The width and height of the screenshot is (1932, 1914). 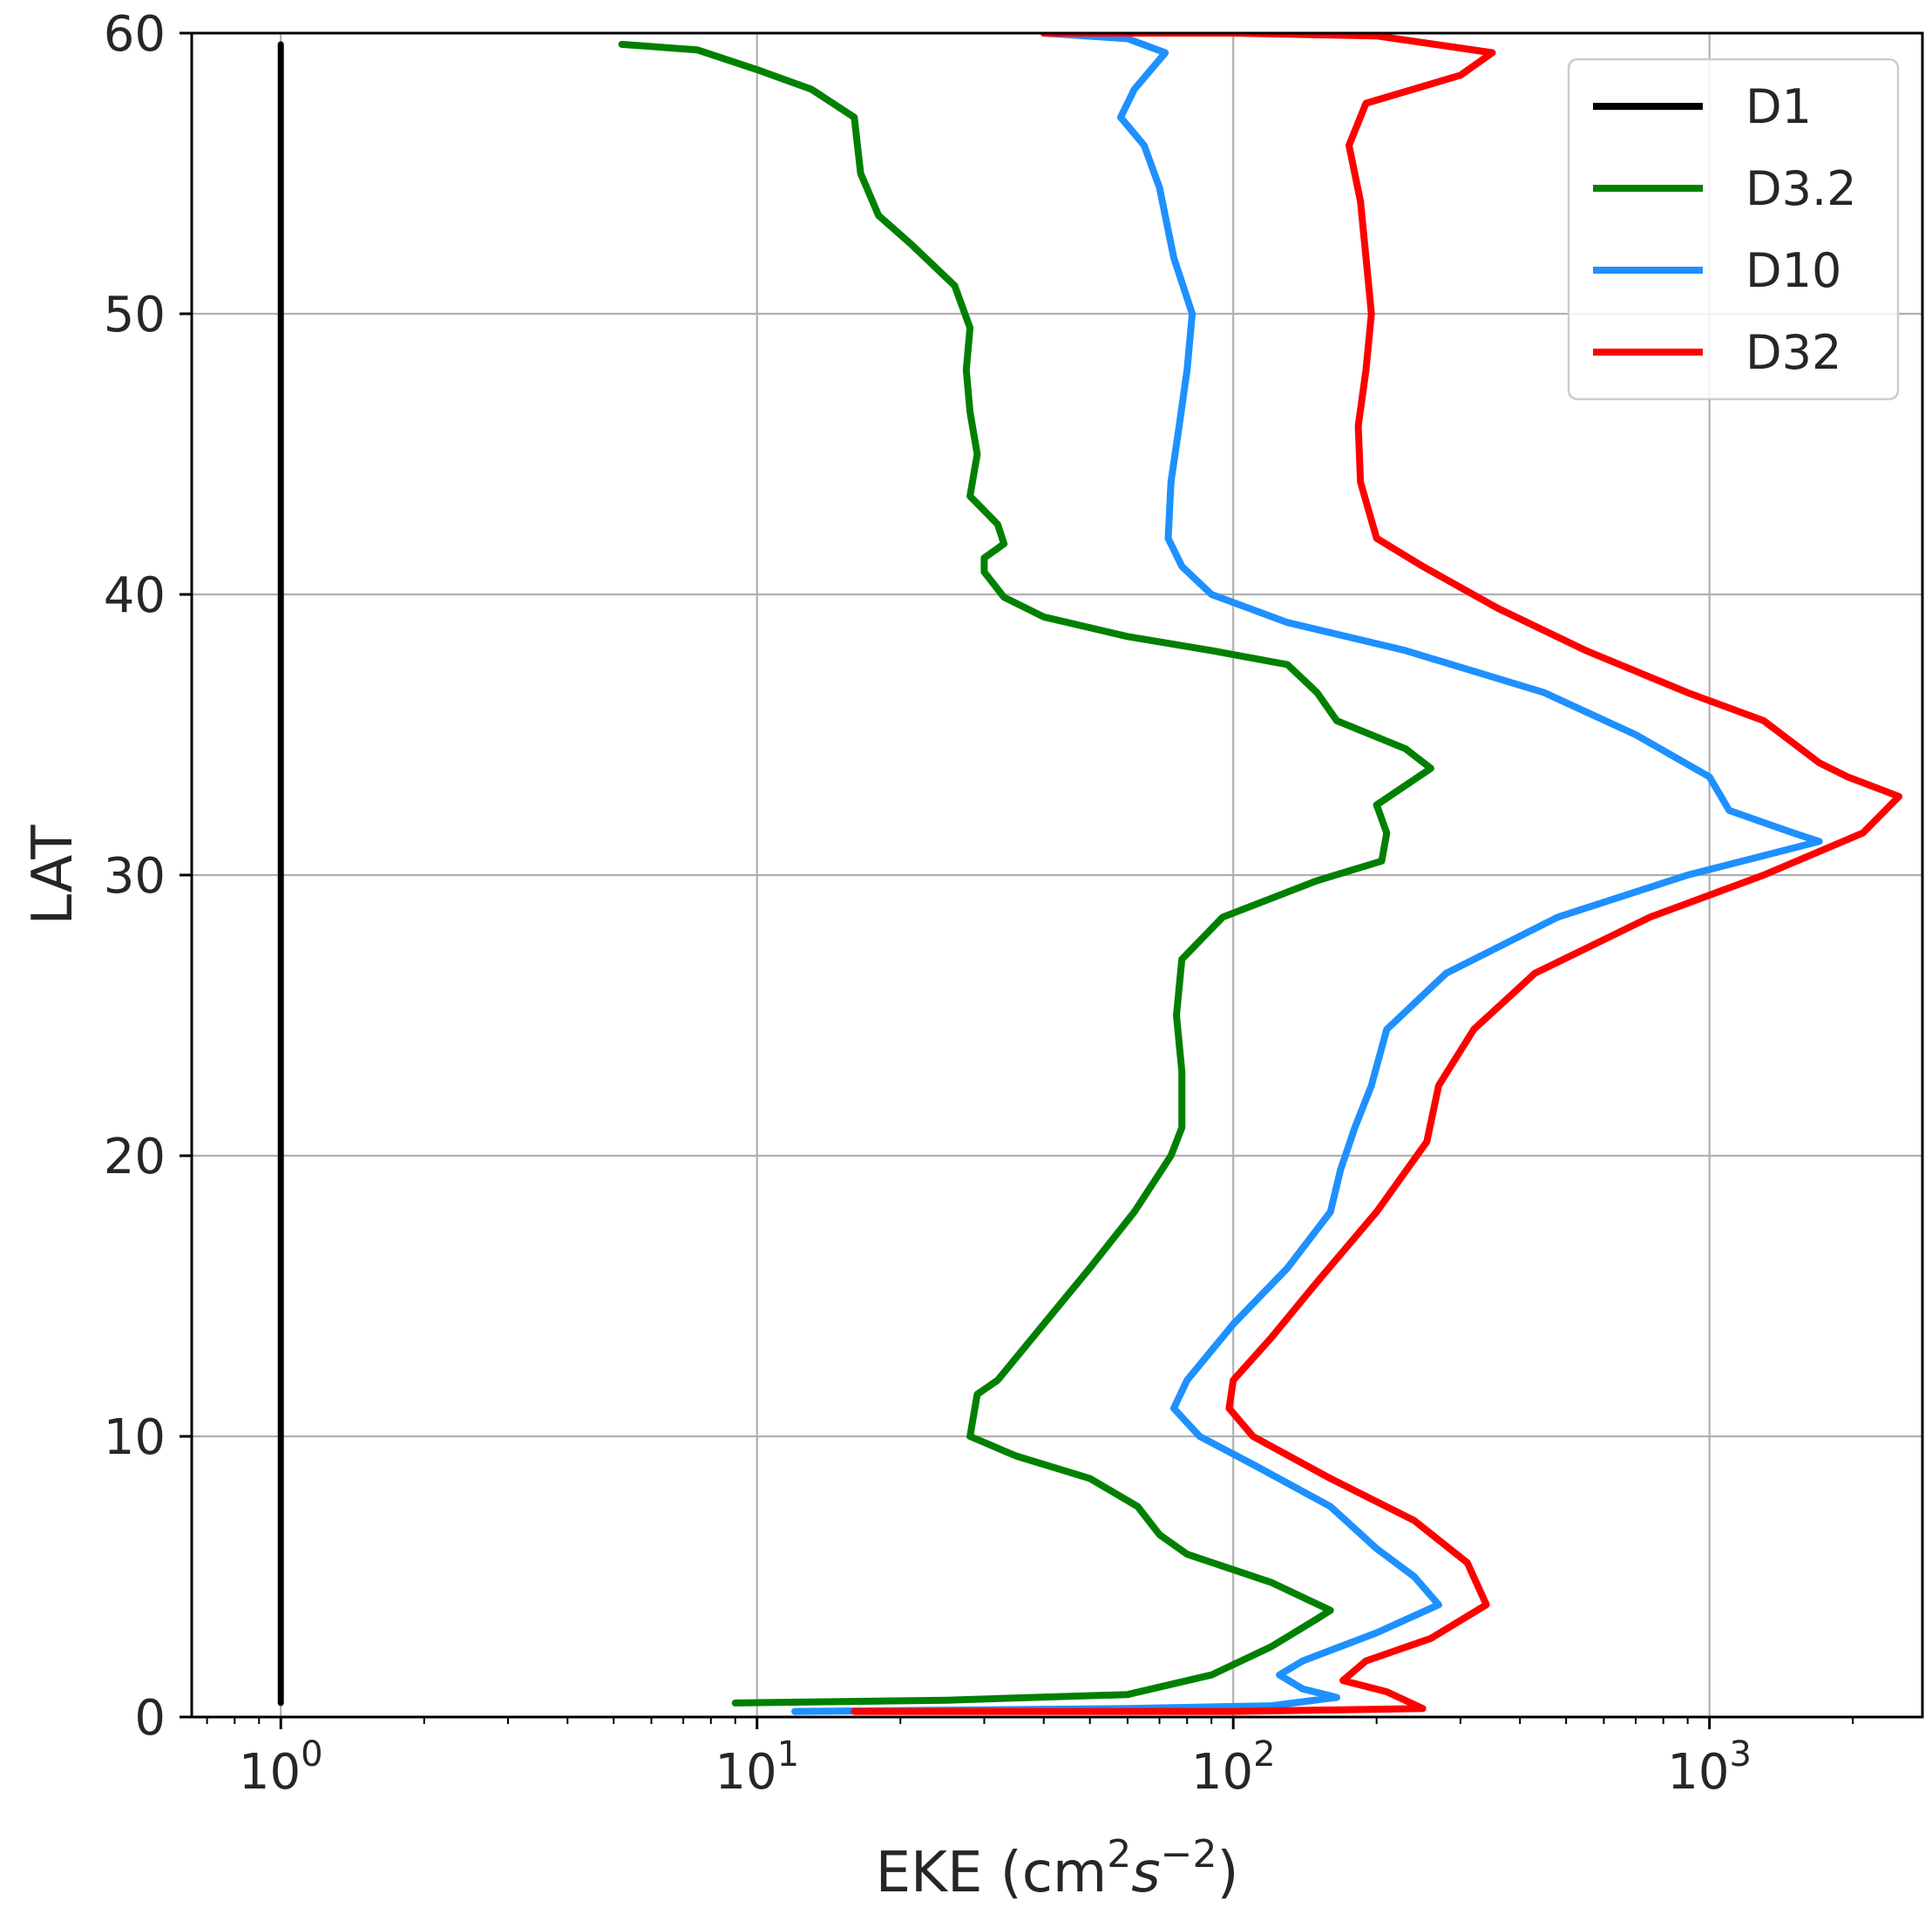 What do you see at coordinates (1801, 188) in the screenshot?
I see `legend-label-d3-2: D3.2` at bounding box center [1801, 188].